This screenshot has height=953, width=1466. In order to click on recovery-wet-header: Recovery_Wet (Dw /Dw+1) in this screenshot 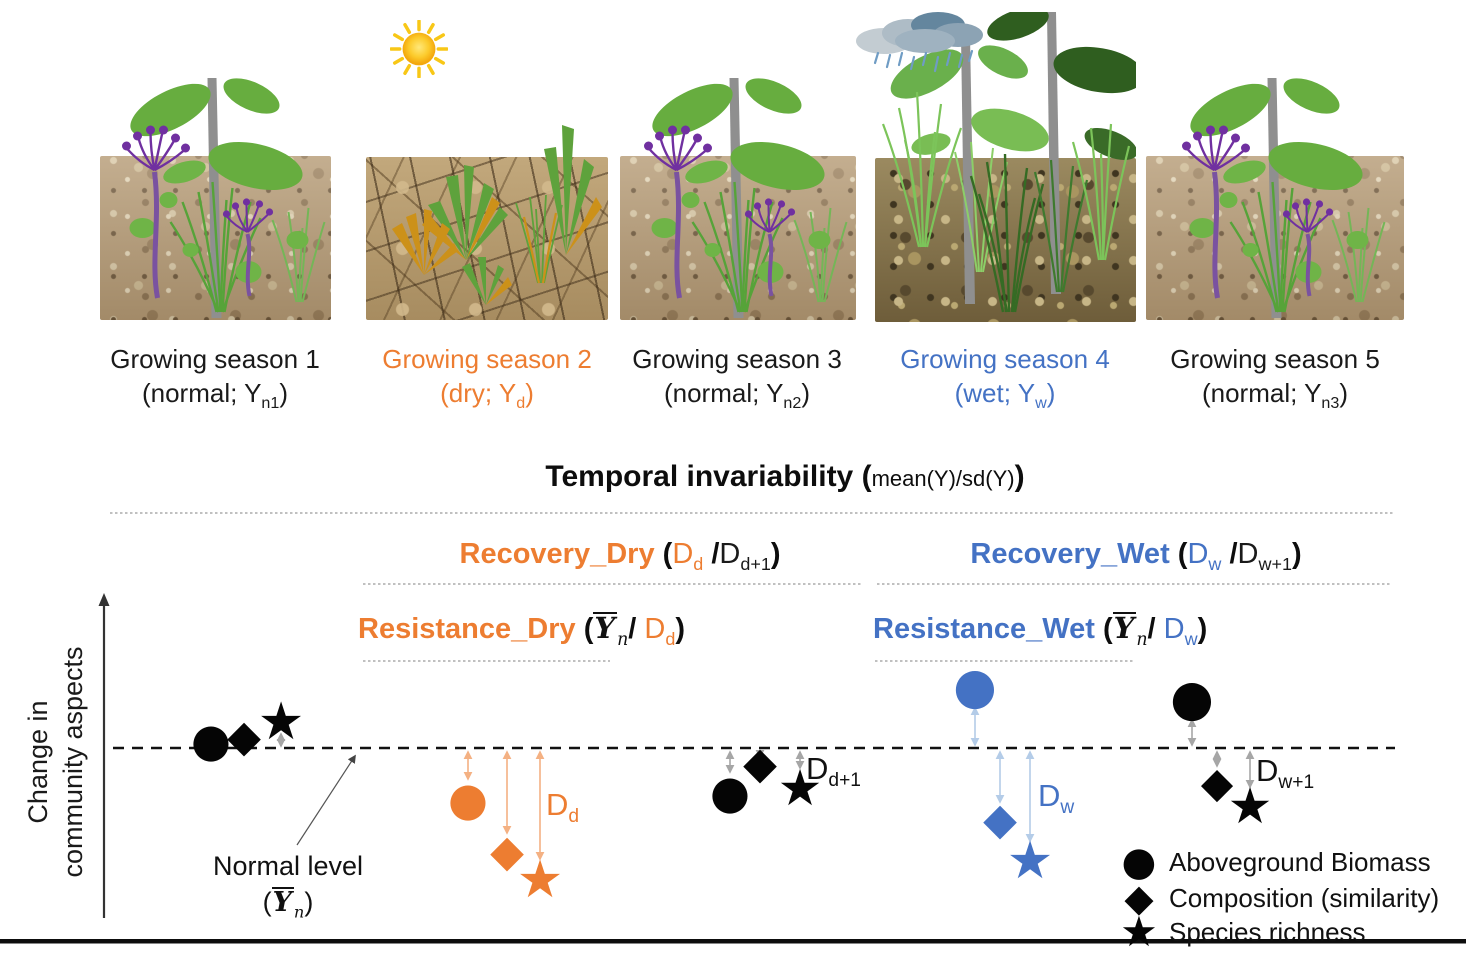, I will do `click(1136, 556)`.